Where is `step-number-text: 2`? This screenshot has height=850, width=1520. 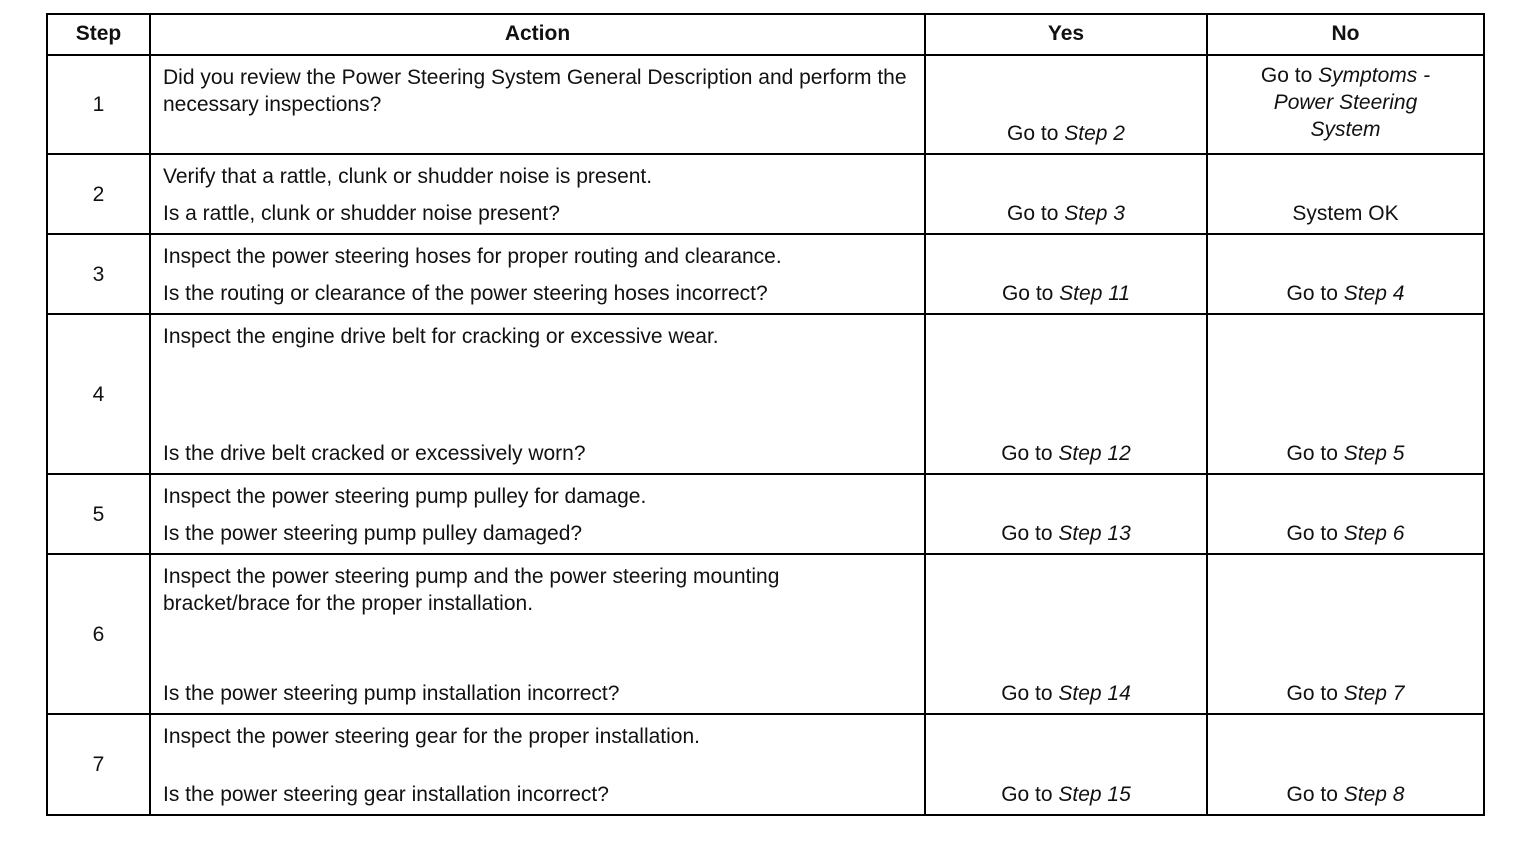 step-number-text: 2 is located at coordinates (98, 194).